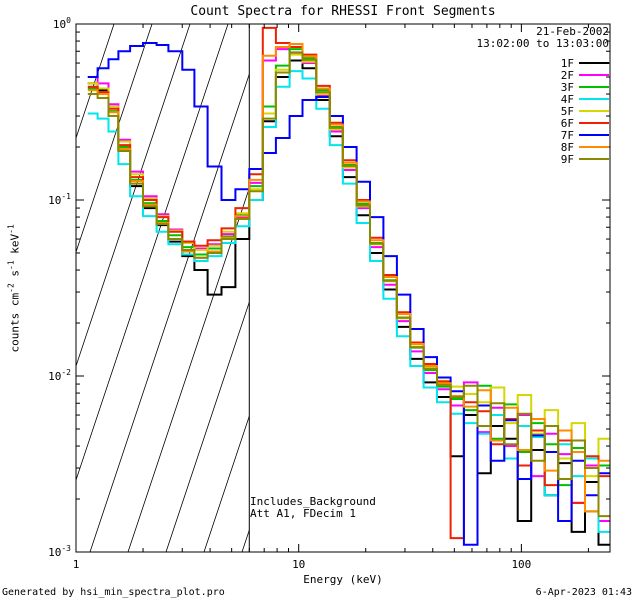 Image resolution: width=640 pixels, height=600 pixels. I want to click on y-axis-label-part: keV, so click(15, 247).